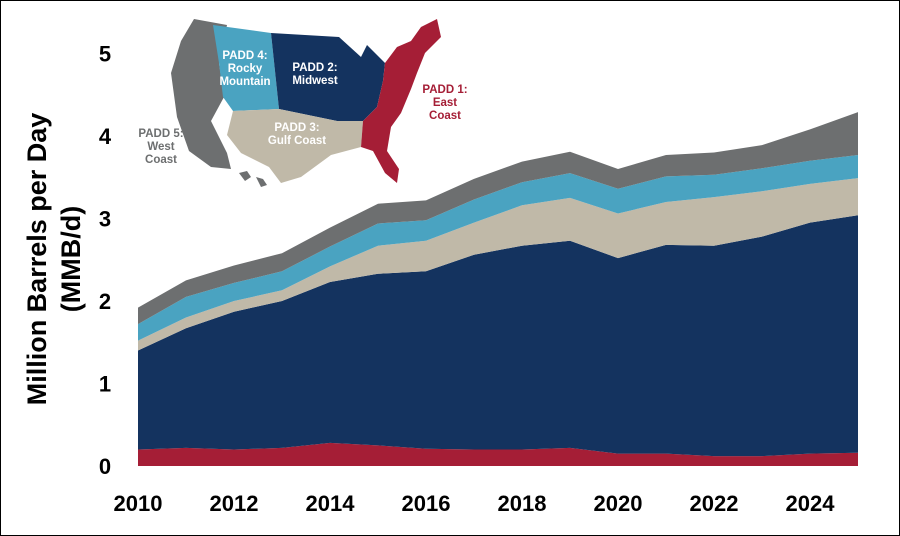 This screenshot has width=900, height=536. Describe the element at coordinates (160, 134) in the screenshot. I see `map-label-line: PADD 5:` at that location.